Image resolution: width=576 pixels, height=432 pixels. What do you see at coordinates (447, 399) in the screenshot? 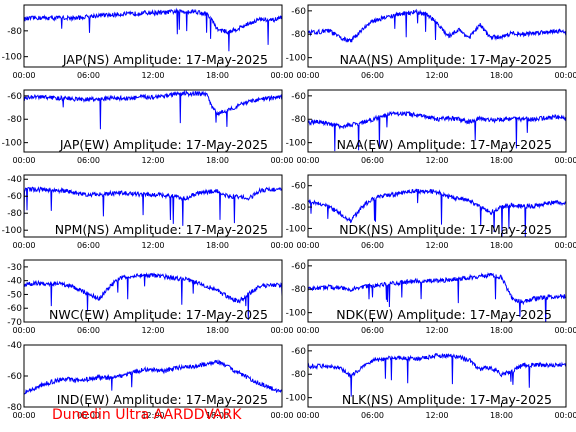
I see `chart-title: NLK(NS) Amplitude: 17-May-2025` at bounding box center [447, 399].